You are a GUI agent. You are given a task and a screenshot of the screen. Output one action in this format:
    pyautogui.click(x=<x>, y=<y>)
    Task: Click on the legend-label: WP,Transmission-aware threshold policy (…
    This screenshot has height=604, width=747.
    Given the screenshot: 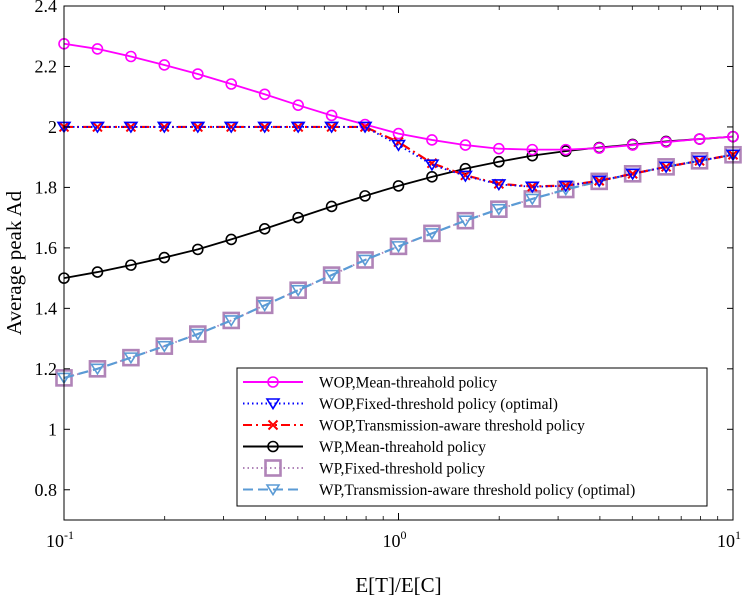 What is the action you would take?
    pyautogui.click(x=477, y=490)
    